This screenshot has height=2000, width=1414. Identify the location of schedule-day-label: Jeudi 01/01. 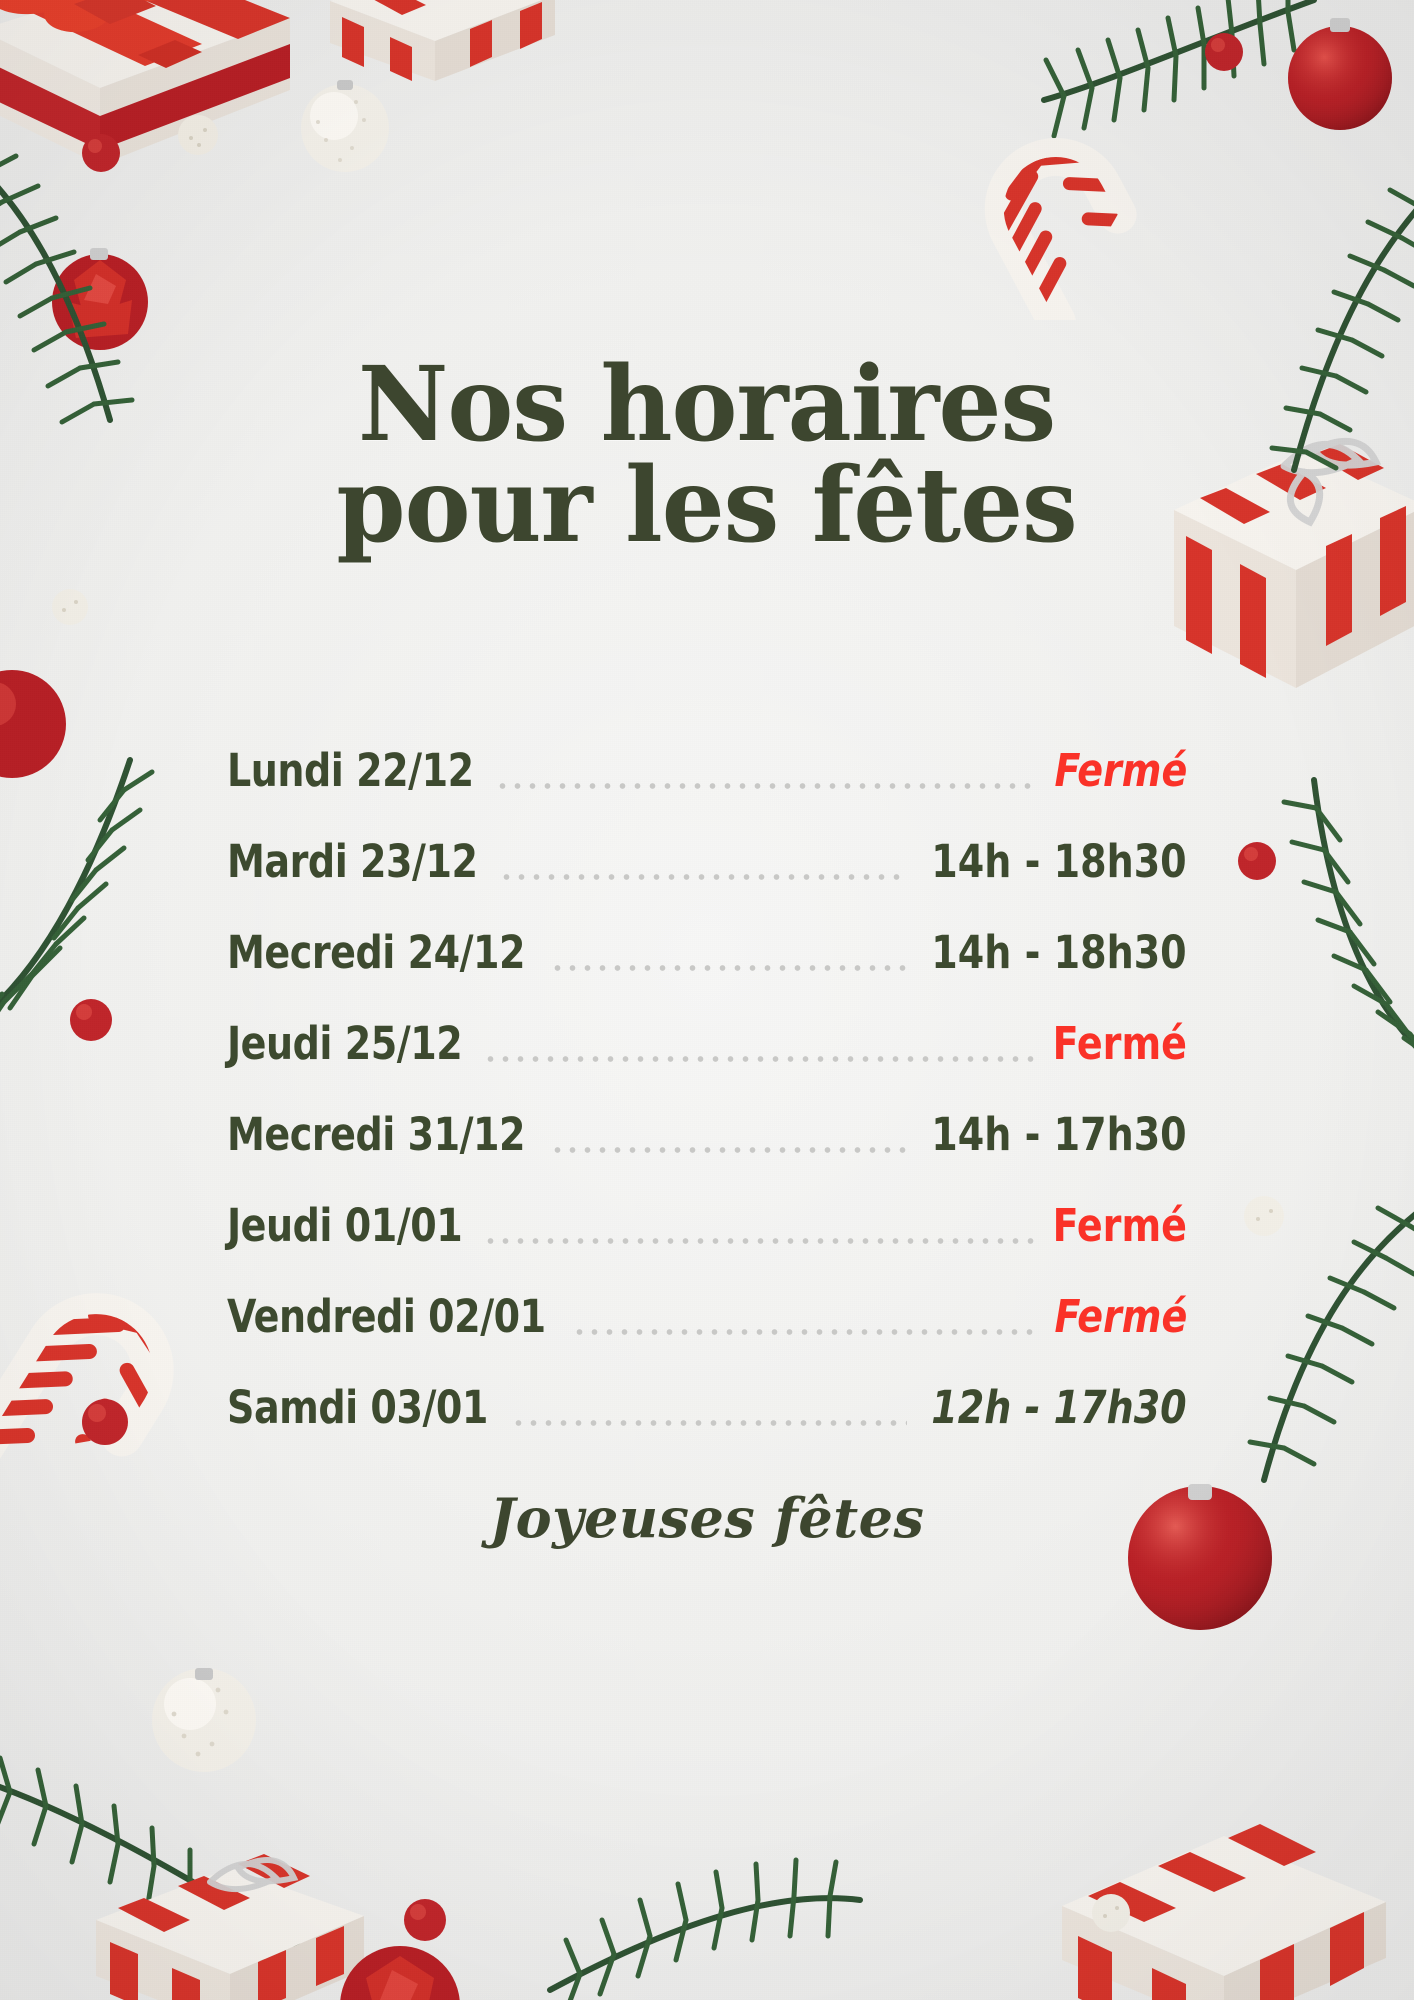
(345, 1225).